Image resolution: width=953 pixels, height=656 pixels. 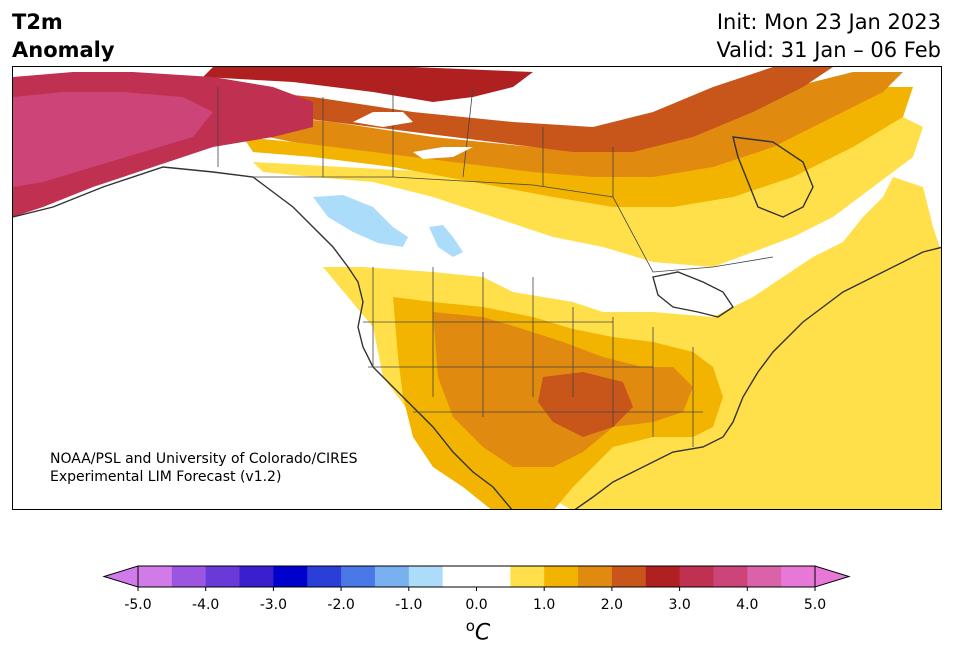 I want to click on colorbar-tick-label: 0.0, so click(x=476, y=605).